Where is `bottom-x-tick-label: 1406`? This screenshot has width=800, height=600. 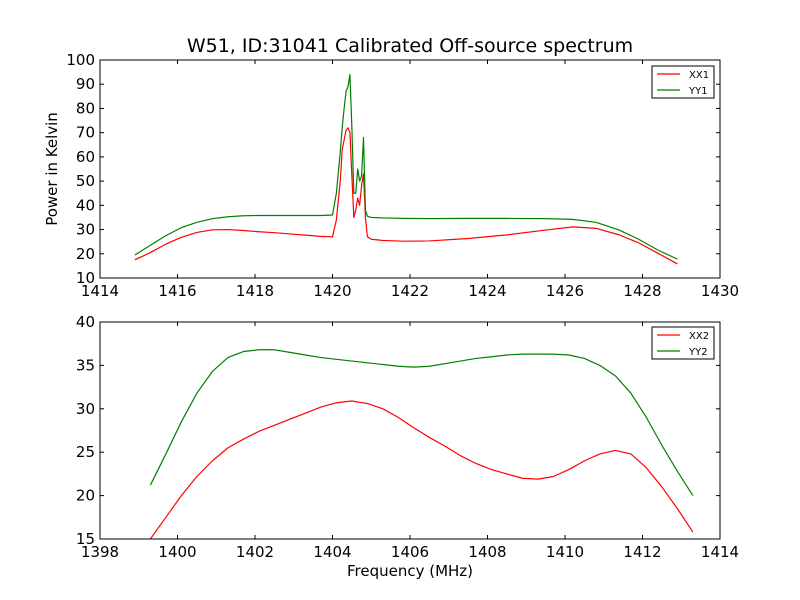
bottom-x-tick-label: 1406 is located at coordinates (410, 552).